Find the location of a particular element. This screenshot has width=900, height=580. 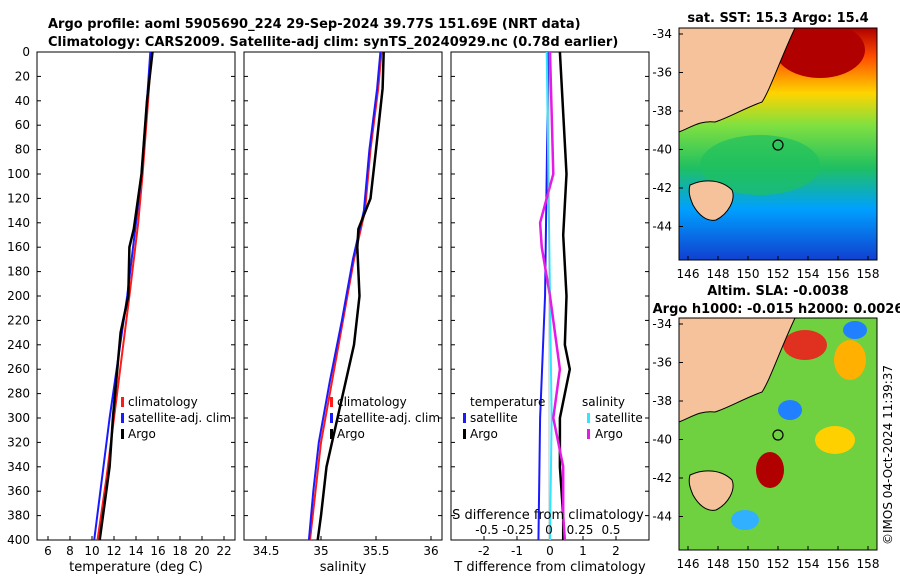

map-x-tick-label: 152 is located at coordinates (778, 274).